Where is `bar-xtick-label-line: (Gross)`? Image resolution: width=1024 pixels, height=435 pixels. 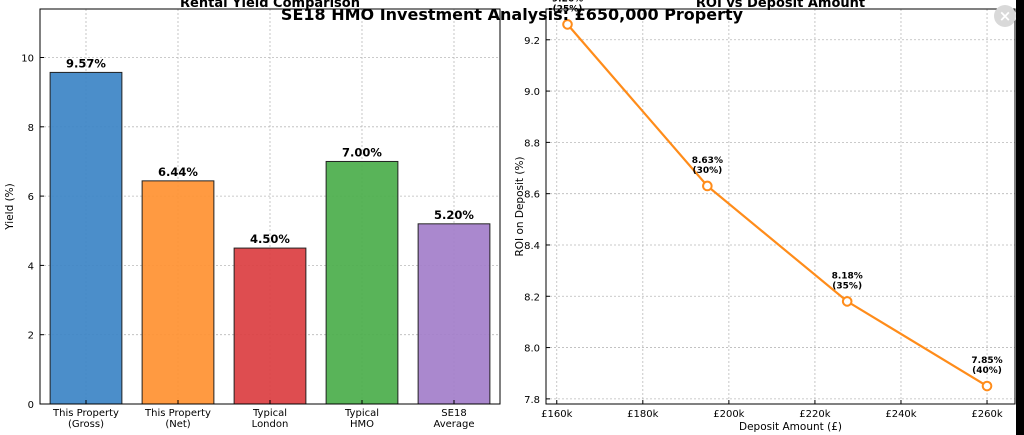 bar-xtick-label-line: (Gross) is located at coordinates (86, 424).